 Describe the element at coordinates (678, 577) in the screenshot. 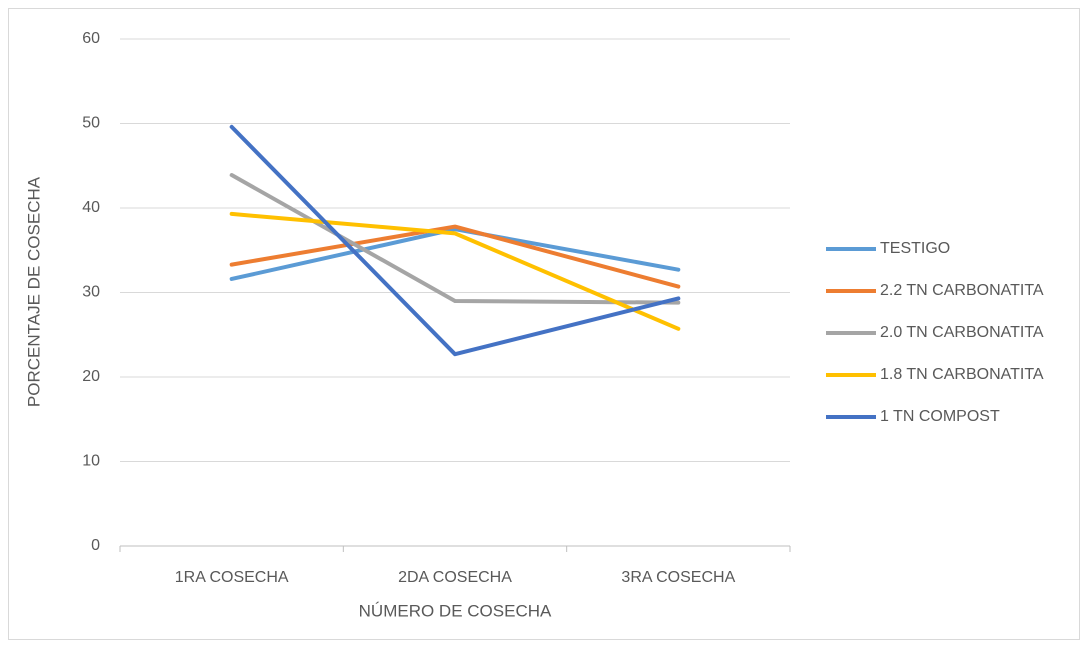

I see `x-tick-label: 3RA COSECHA` at that location.